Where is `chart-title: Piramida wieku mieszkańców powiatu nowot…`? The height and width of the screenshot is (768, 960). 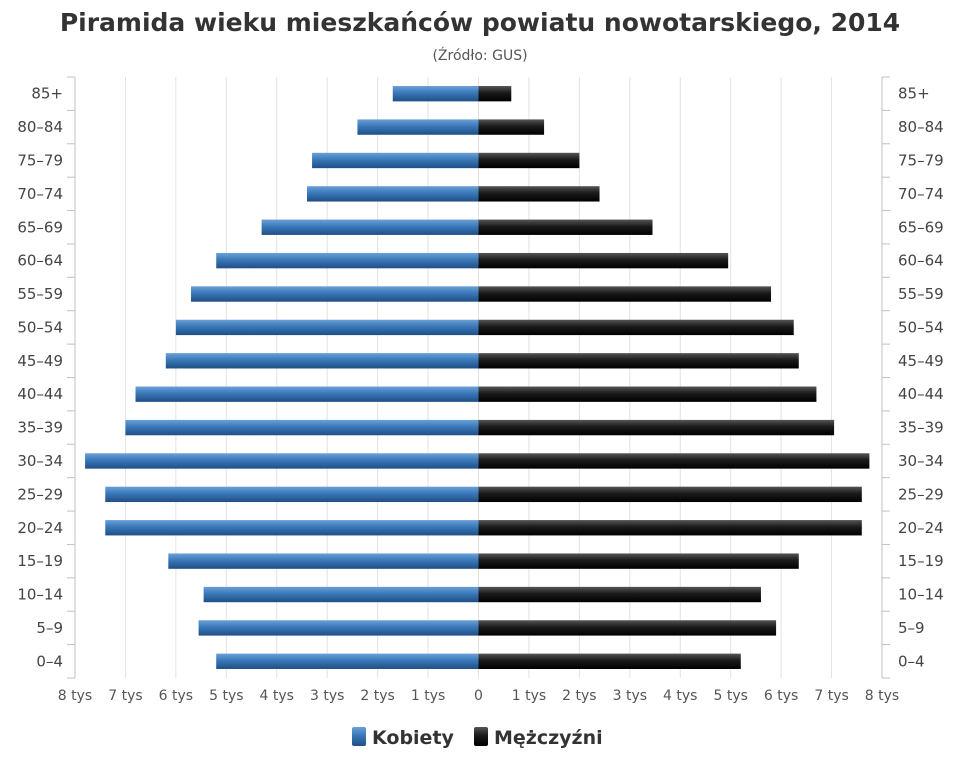
chart-title: Piramida wieku mieszkańców powiatu nowot… is located at coordinates (480, 22).